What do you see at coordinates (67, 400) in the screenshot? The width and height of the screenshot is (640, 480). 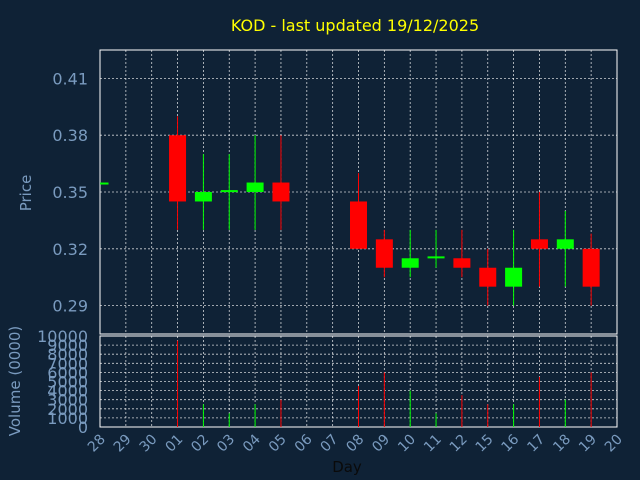 I see `volume-tick-label: 3000` at bounding box center [67, 400].